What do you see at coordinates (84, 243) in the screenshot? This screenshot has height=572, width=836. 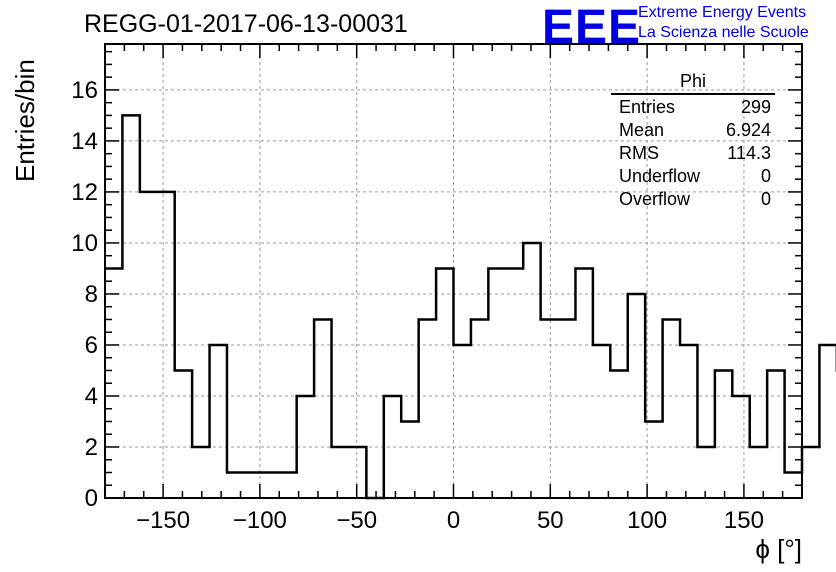 I see `y-tick-label: 10` at bounding box center [84, 243].